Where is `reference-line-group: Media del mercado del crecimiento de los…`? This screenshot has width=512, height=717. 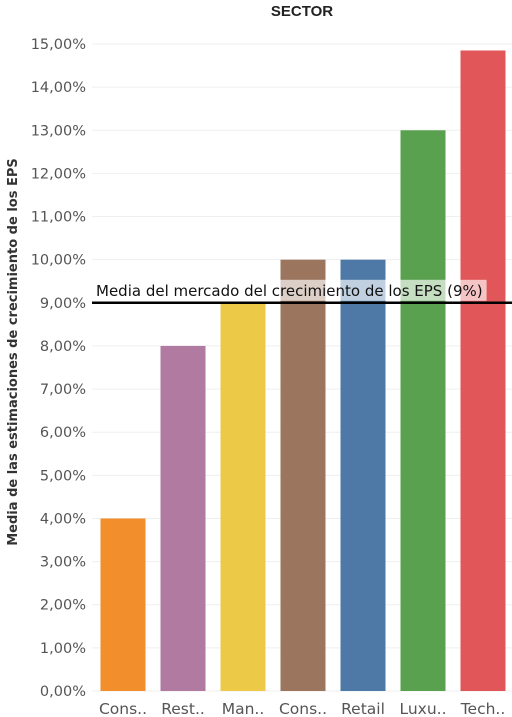
reference-line-group: Media del mercado del crecimiento de los… is located at coordinates (302, 292).